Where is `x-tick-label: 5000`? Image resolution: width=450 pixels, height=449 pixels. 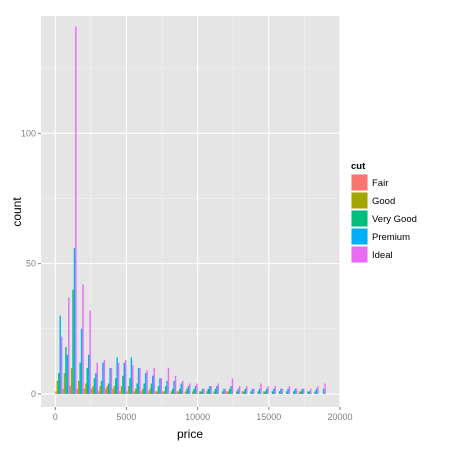 x-tick-label: 5000 is located at coordinates (126, 417).